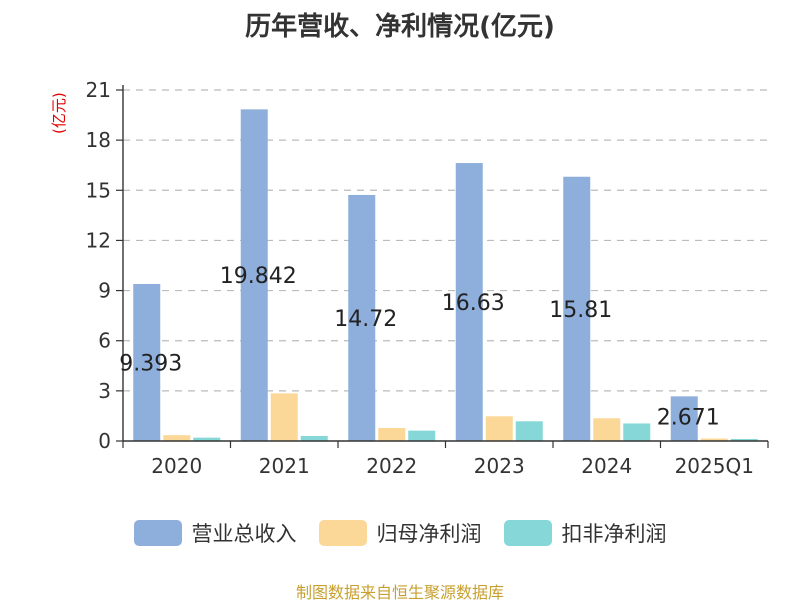 The width and height of the screenshot is (800, 603). I want to click on data-label-revenue: 2.671, so click(688, 417).